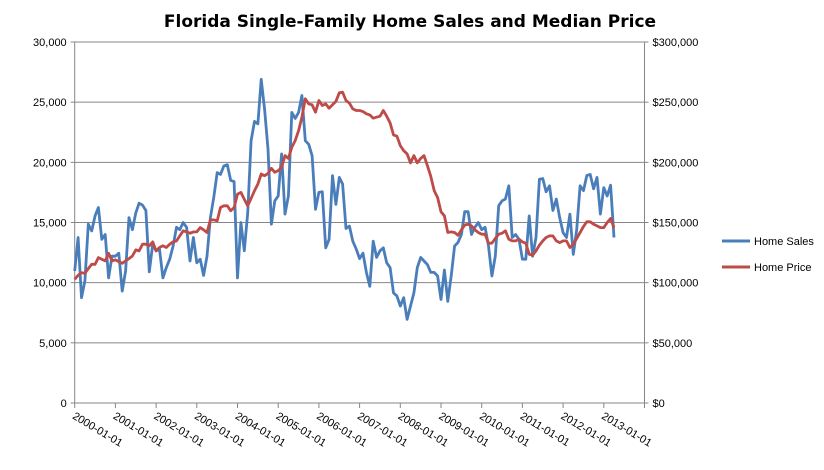  I want to click on right-axis-tick-label: $300,000, so click(676, 43).